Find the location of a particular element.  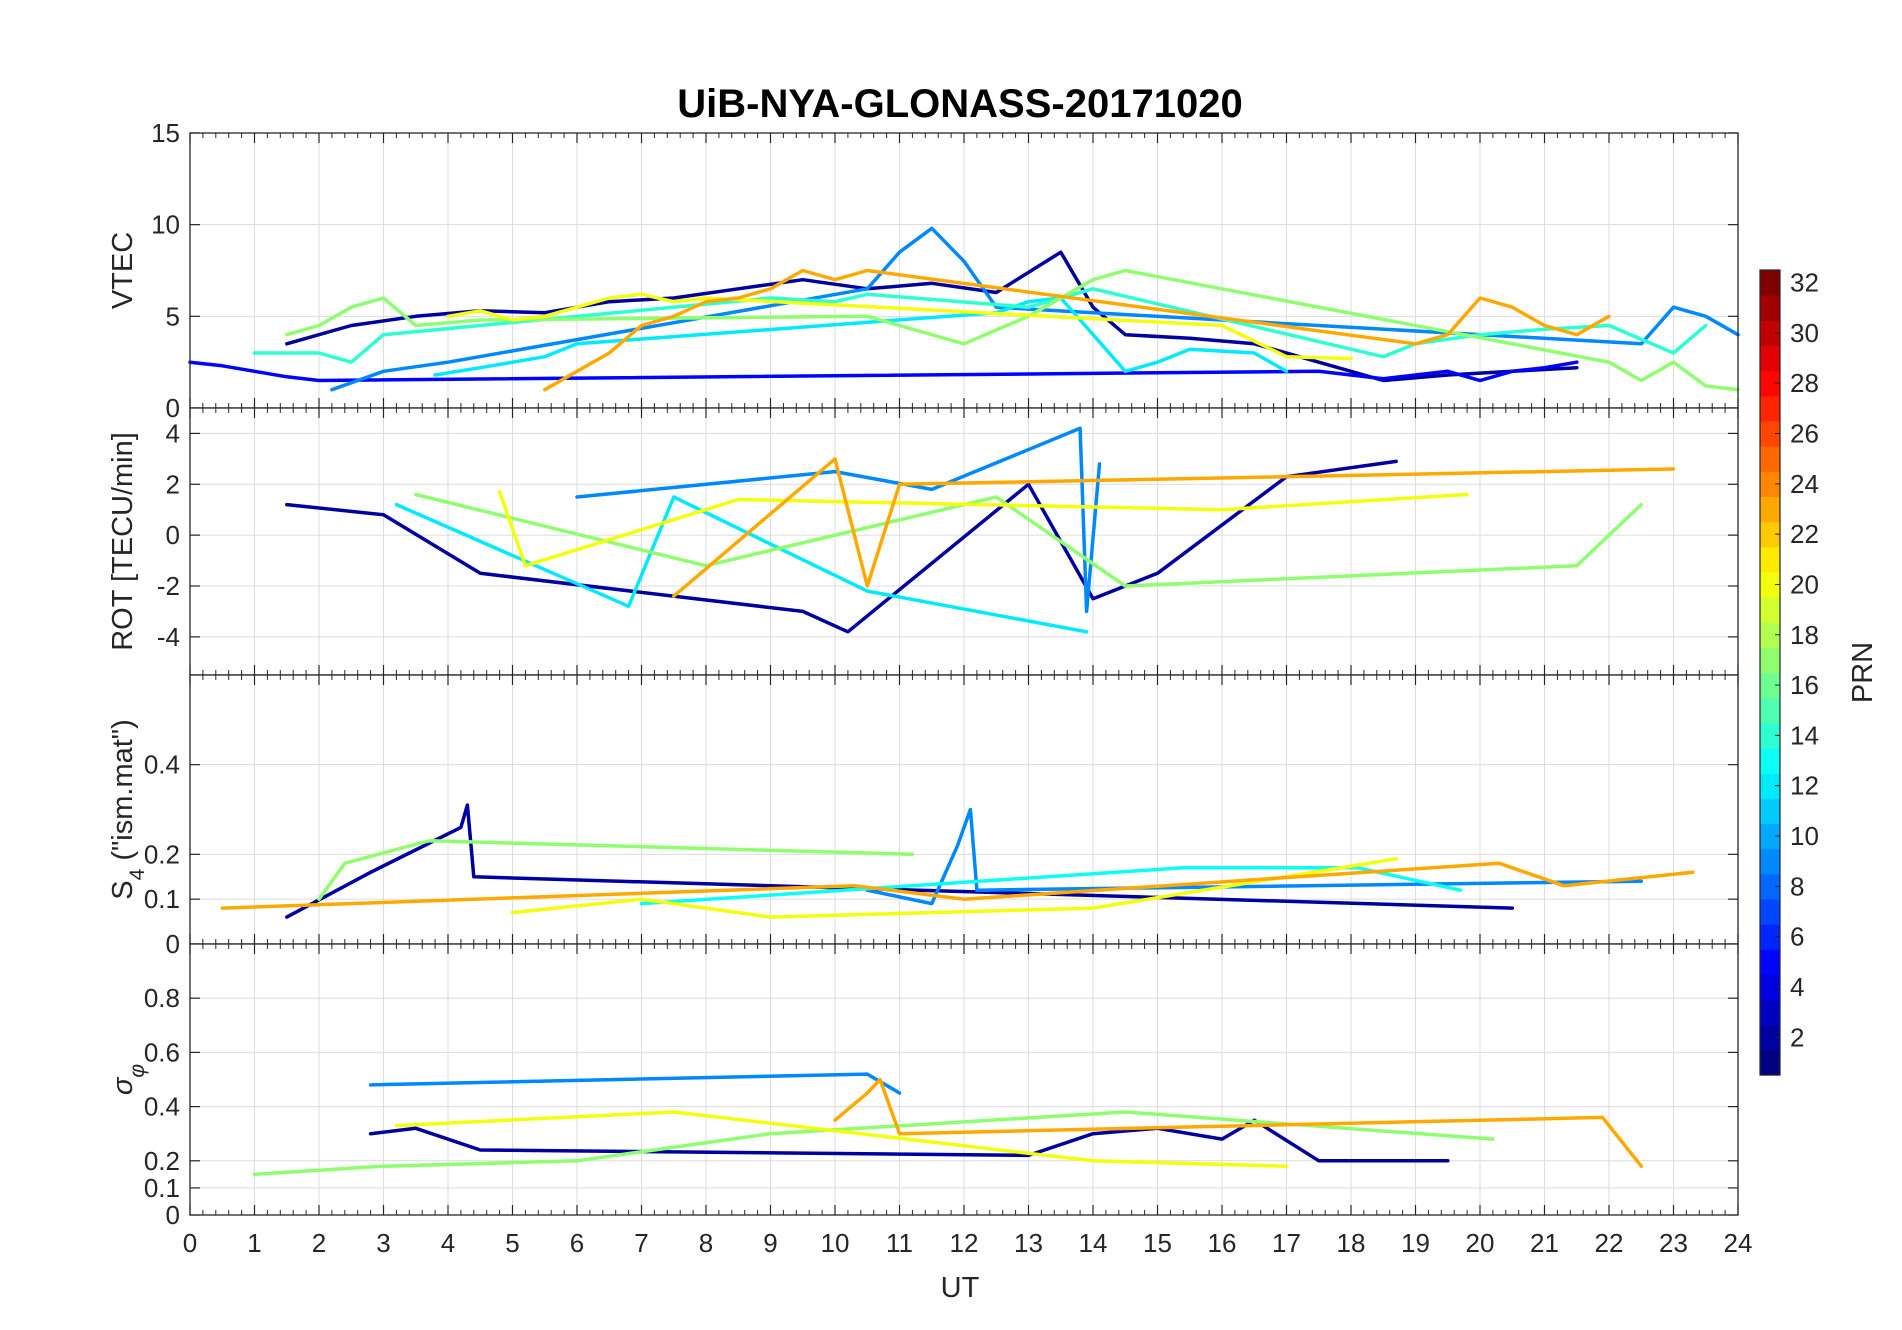

x-tick-label: 24 is located at coordinates (1738, 1243).